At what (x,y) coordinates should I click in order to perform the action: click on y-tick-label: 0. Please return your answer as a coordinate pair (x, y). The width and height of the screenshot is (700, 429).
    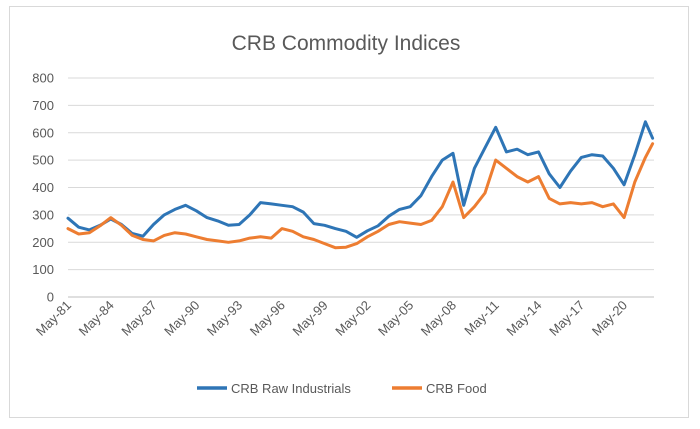
    Looking at the image, I should click on (50, 297).